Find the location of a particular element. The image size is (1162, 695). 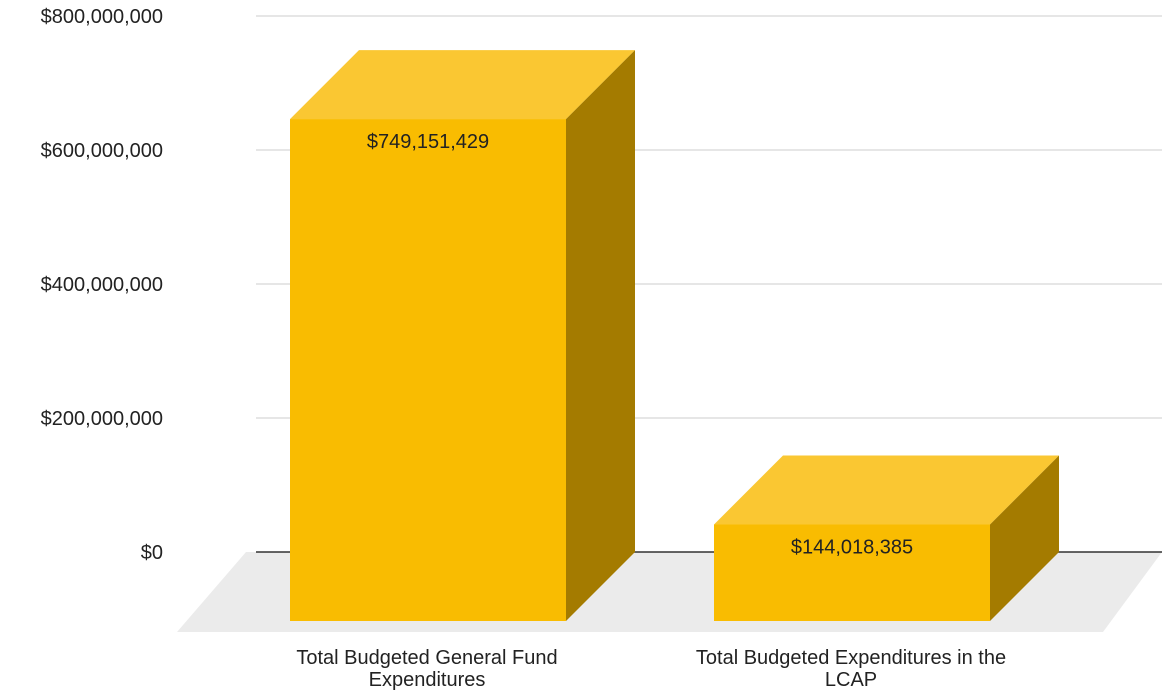

y-tick-label: $600,000,000 is located at coordinates (102, 151).